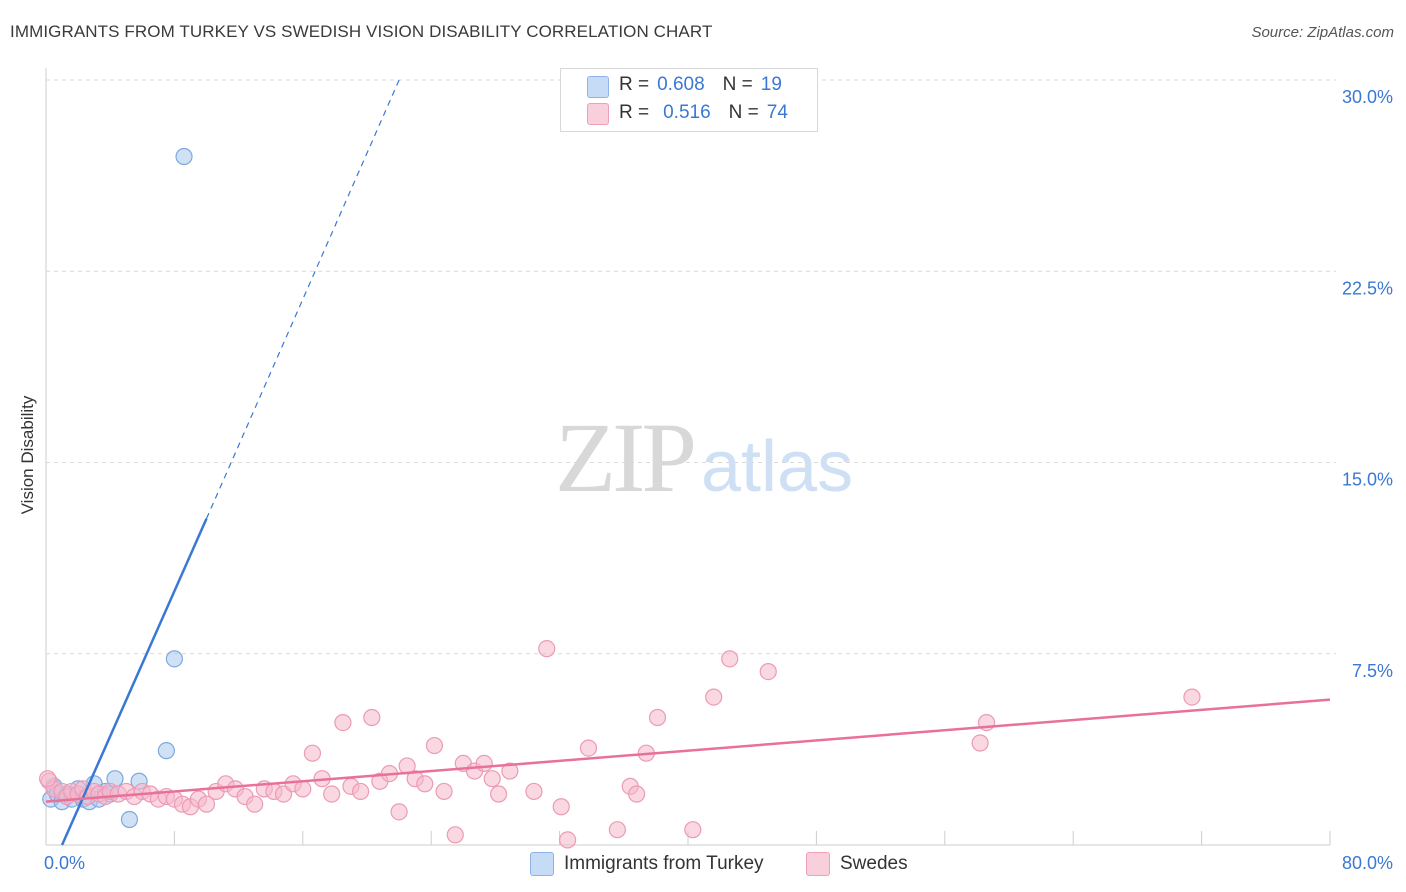  Describe the element at coordinates (1322, 32) in the screenshot. I see `source-credit: Source: ZipAtlas.com` at that location.